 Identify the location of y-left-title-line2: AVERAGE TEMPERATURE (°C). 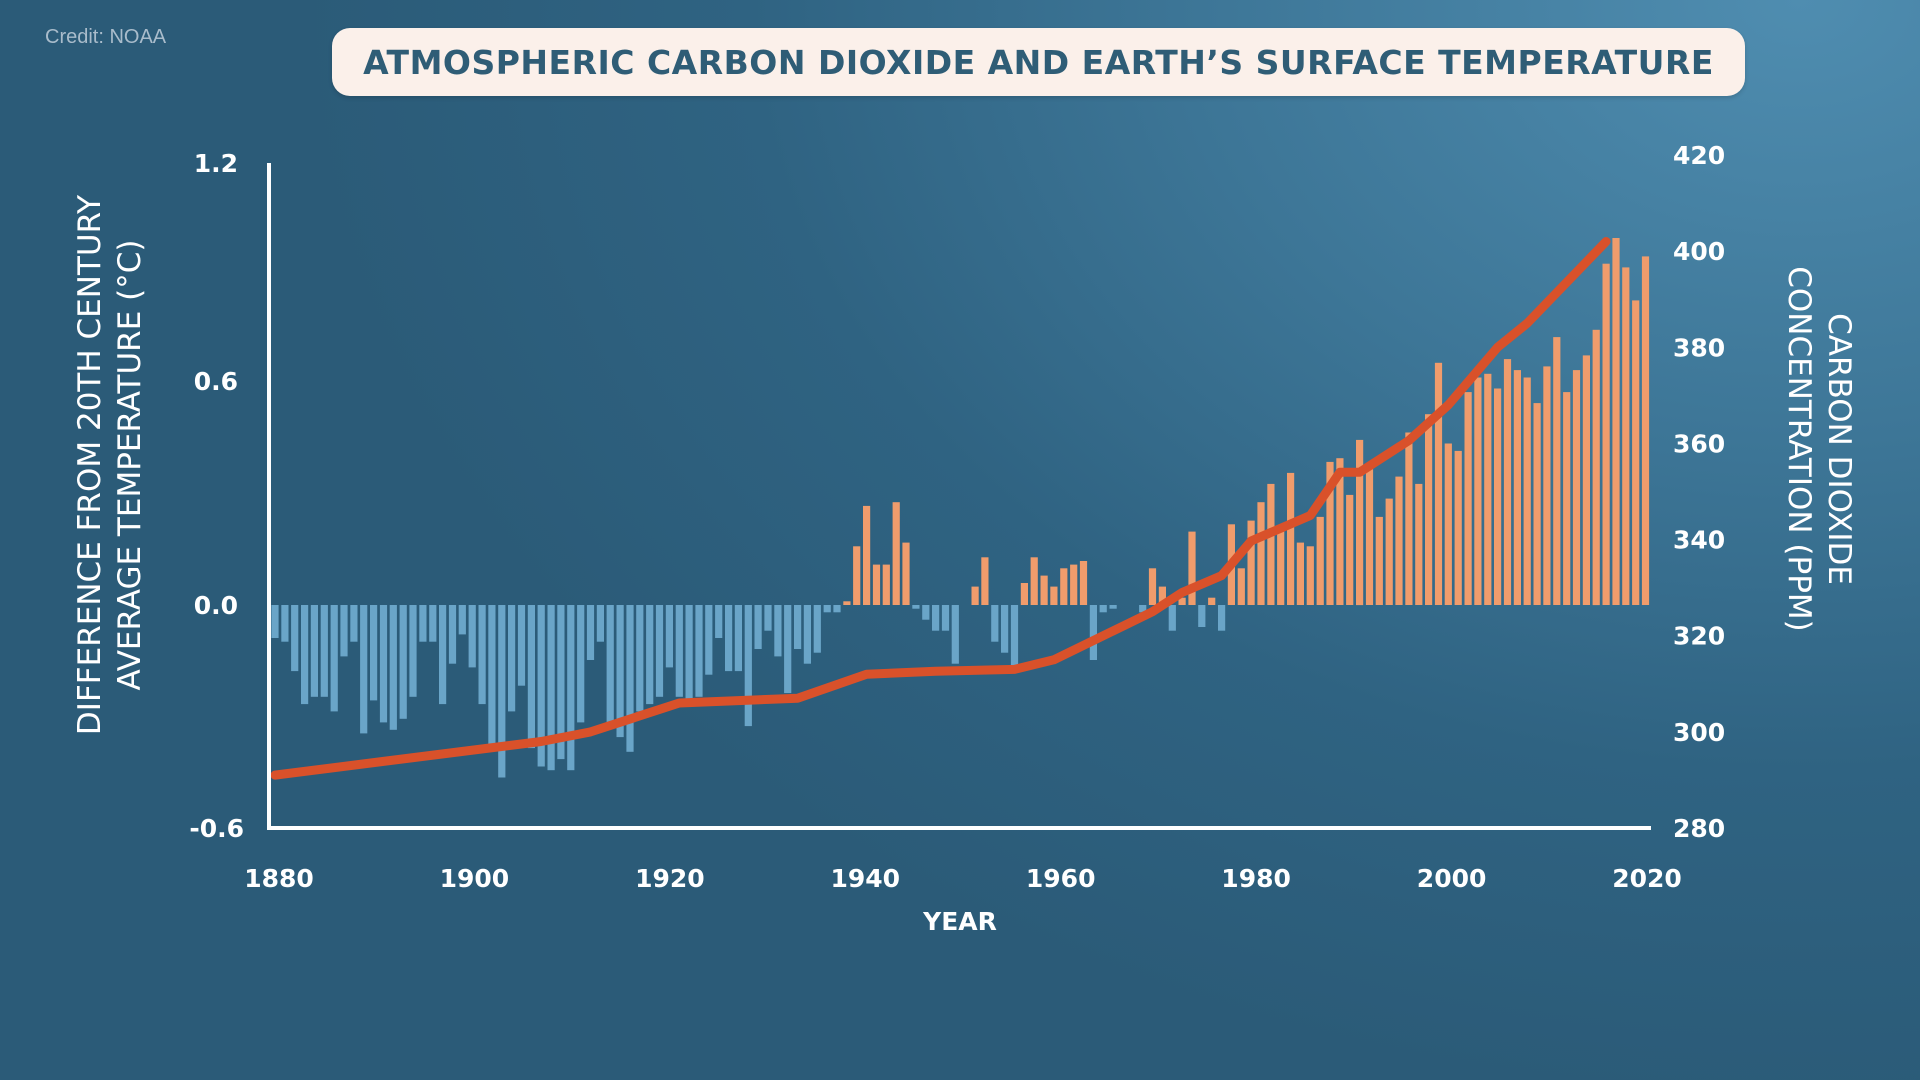
(130, 465).